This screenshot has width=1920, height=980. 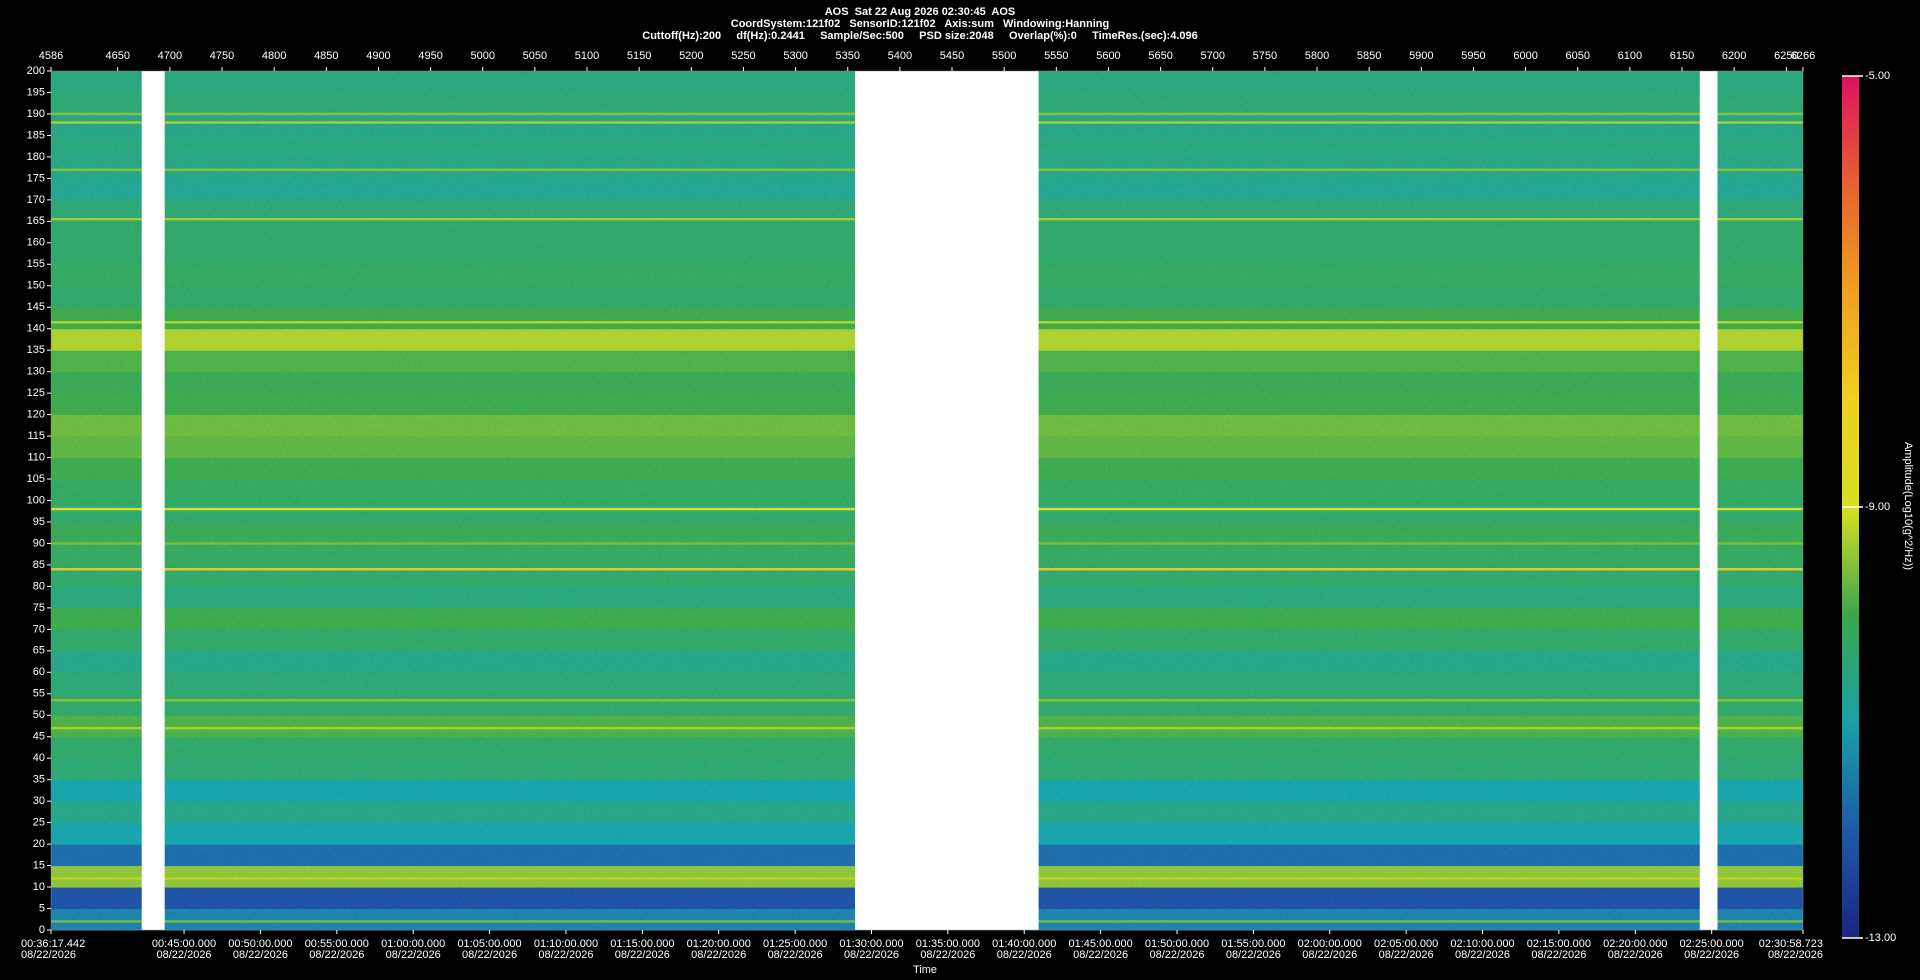 I want to click on time-tick-label: 02:20:00.000, so click(x=1635, y=944).